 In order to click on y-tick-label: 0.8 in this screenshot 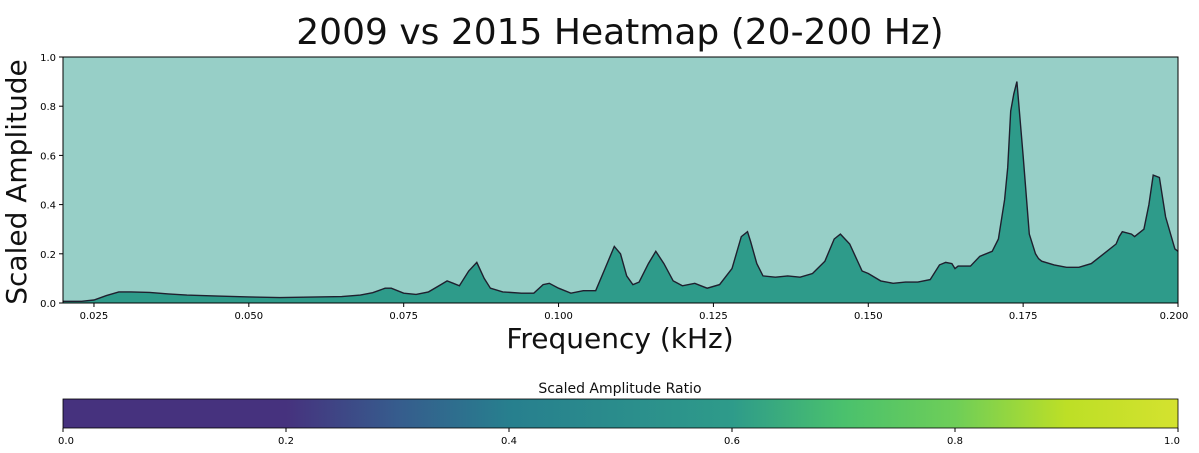, I will do `click(48, 107)`.